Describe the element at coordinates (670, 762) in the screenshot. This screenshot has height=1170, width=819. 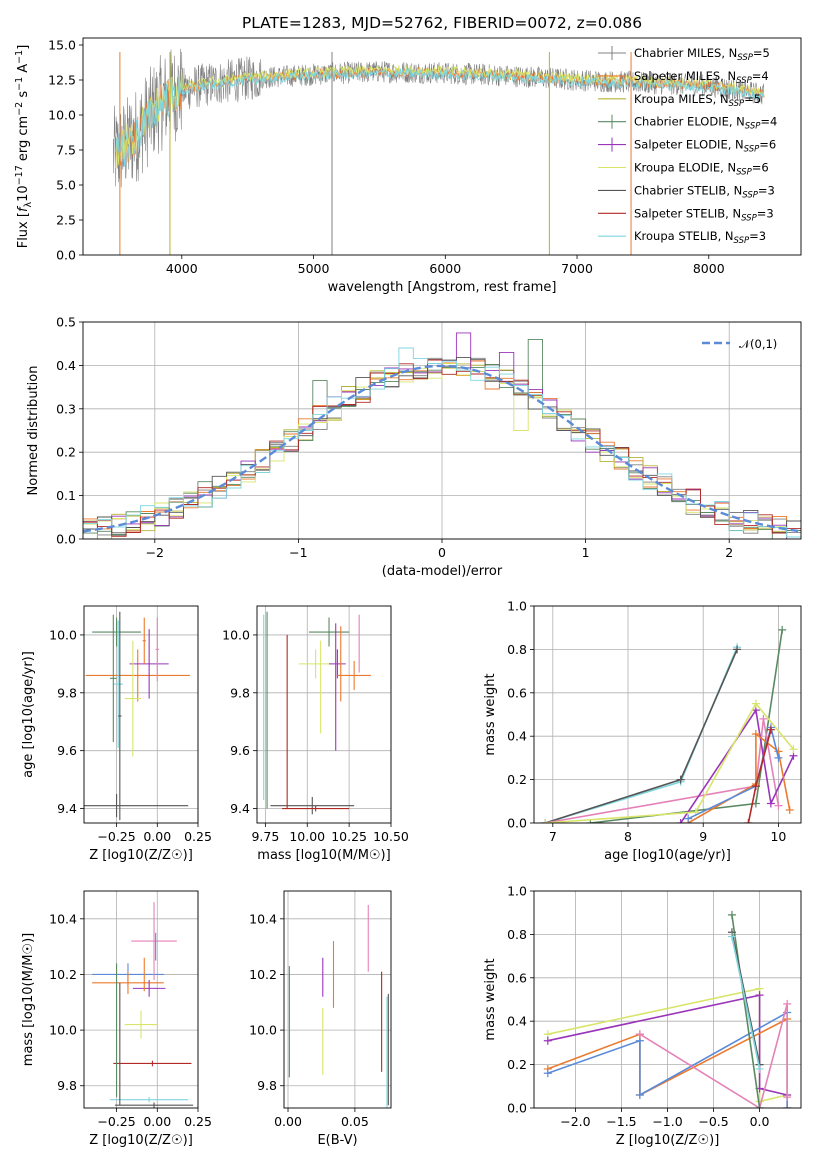
I see `weight-vs-age-series-line` at that location.